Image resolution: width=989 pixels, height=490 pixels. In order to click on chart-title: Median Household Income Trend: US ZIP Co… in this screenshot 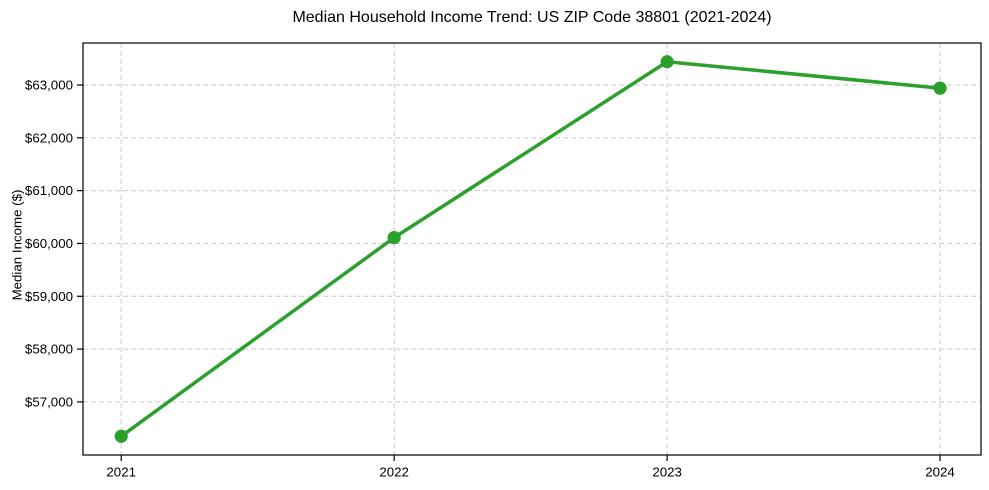, I will do `click(532, 17)`.